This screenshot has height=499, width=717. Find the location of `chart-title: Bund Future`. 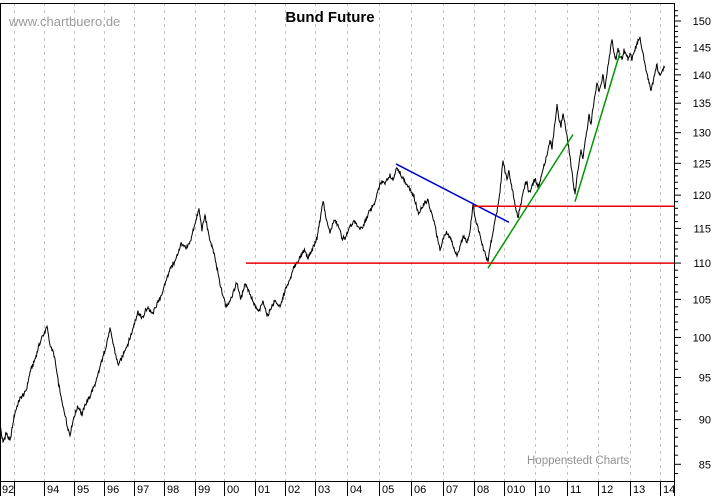

chart-title: Bund Future is located at coordinates (330, 17).